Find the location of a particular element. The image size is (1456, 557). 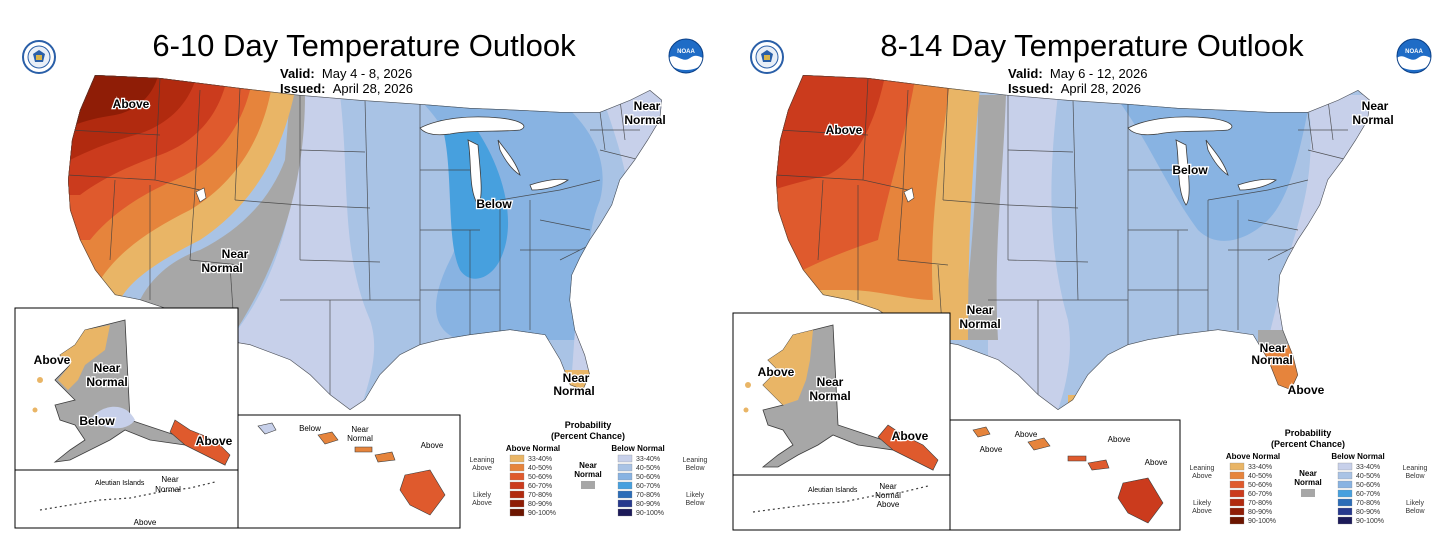

hawaii-inset: Above Above Above Above is located at coordinates (1065, 475).